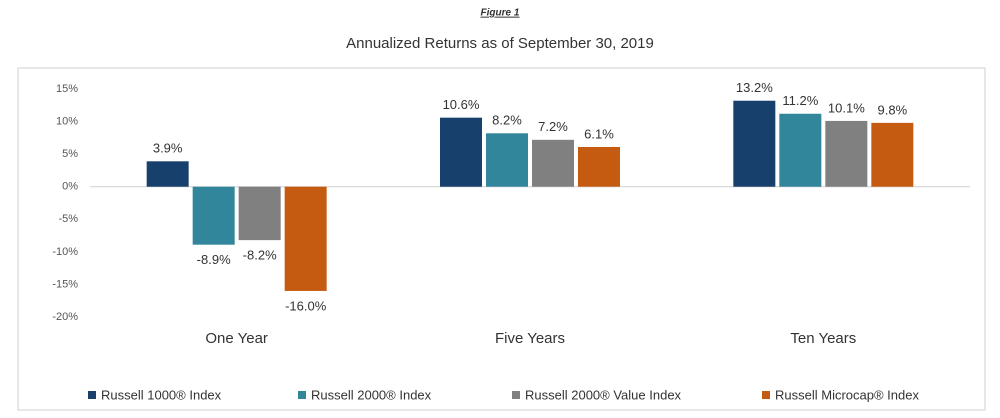  What do you see at coordinates (530, 338) in the screenshot?
I see `x-tick-label: Five Years` at bounding box center [530, 338].